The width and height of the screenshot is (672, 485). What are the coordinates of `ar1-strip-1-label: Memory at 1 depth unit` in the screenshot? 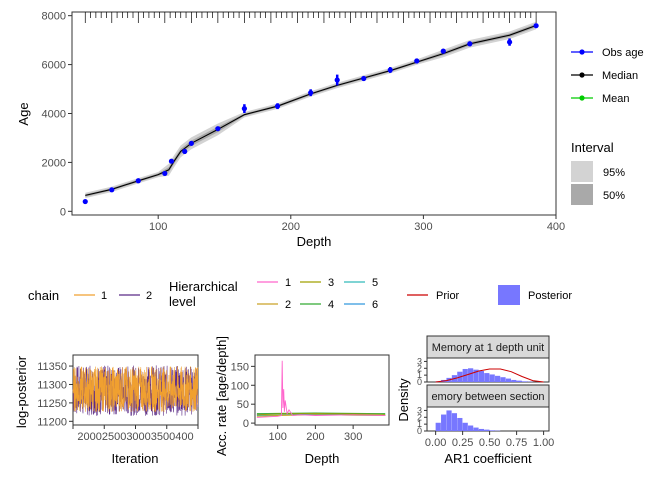 It's located at (488, 348).